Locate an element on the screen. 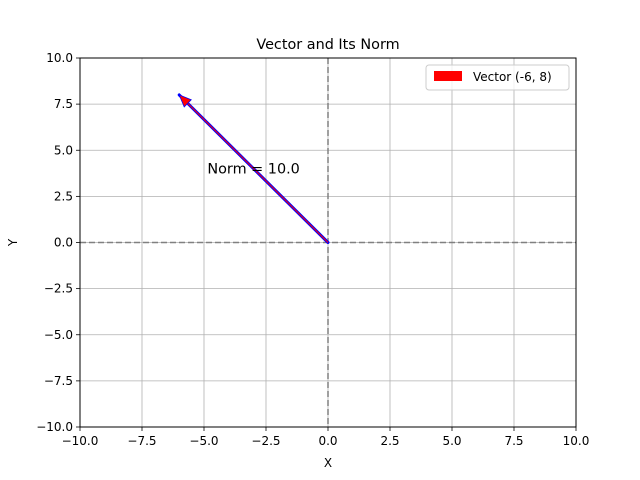  legend: Vector (-6, 8) is located at coordinates (497, 77).